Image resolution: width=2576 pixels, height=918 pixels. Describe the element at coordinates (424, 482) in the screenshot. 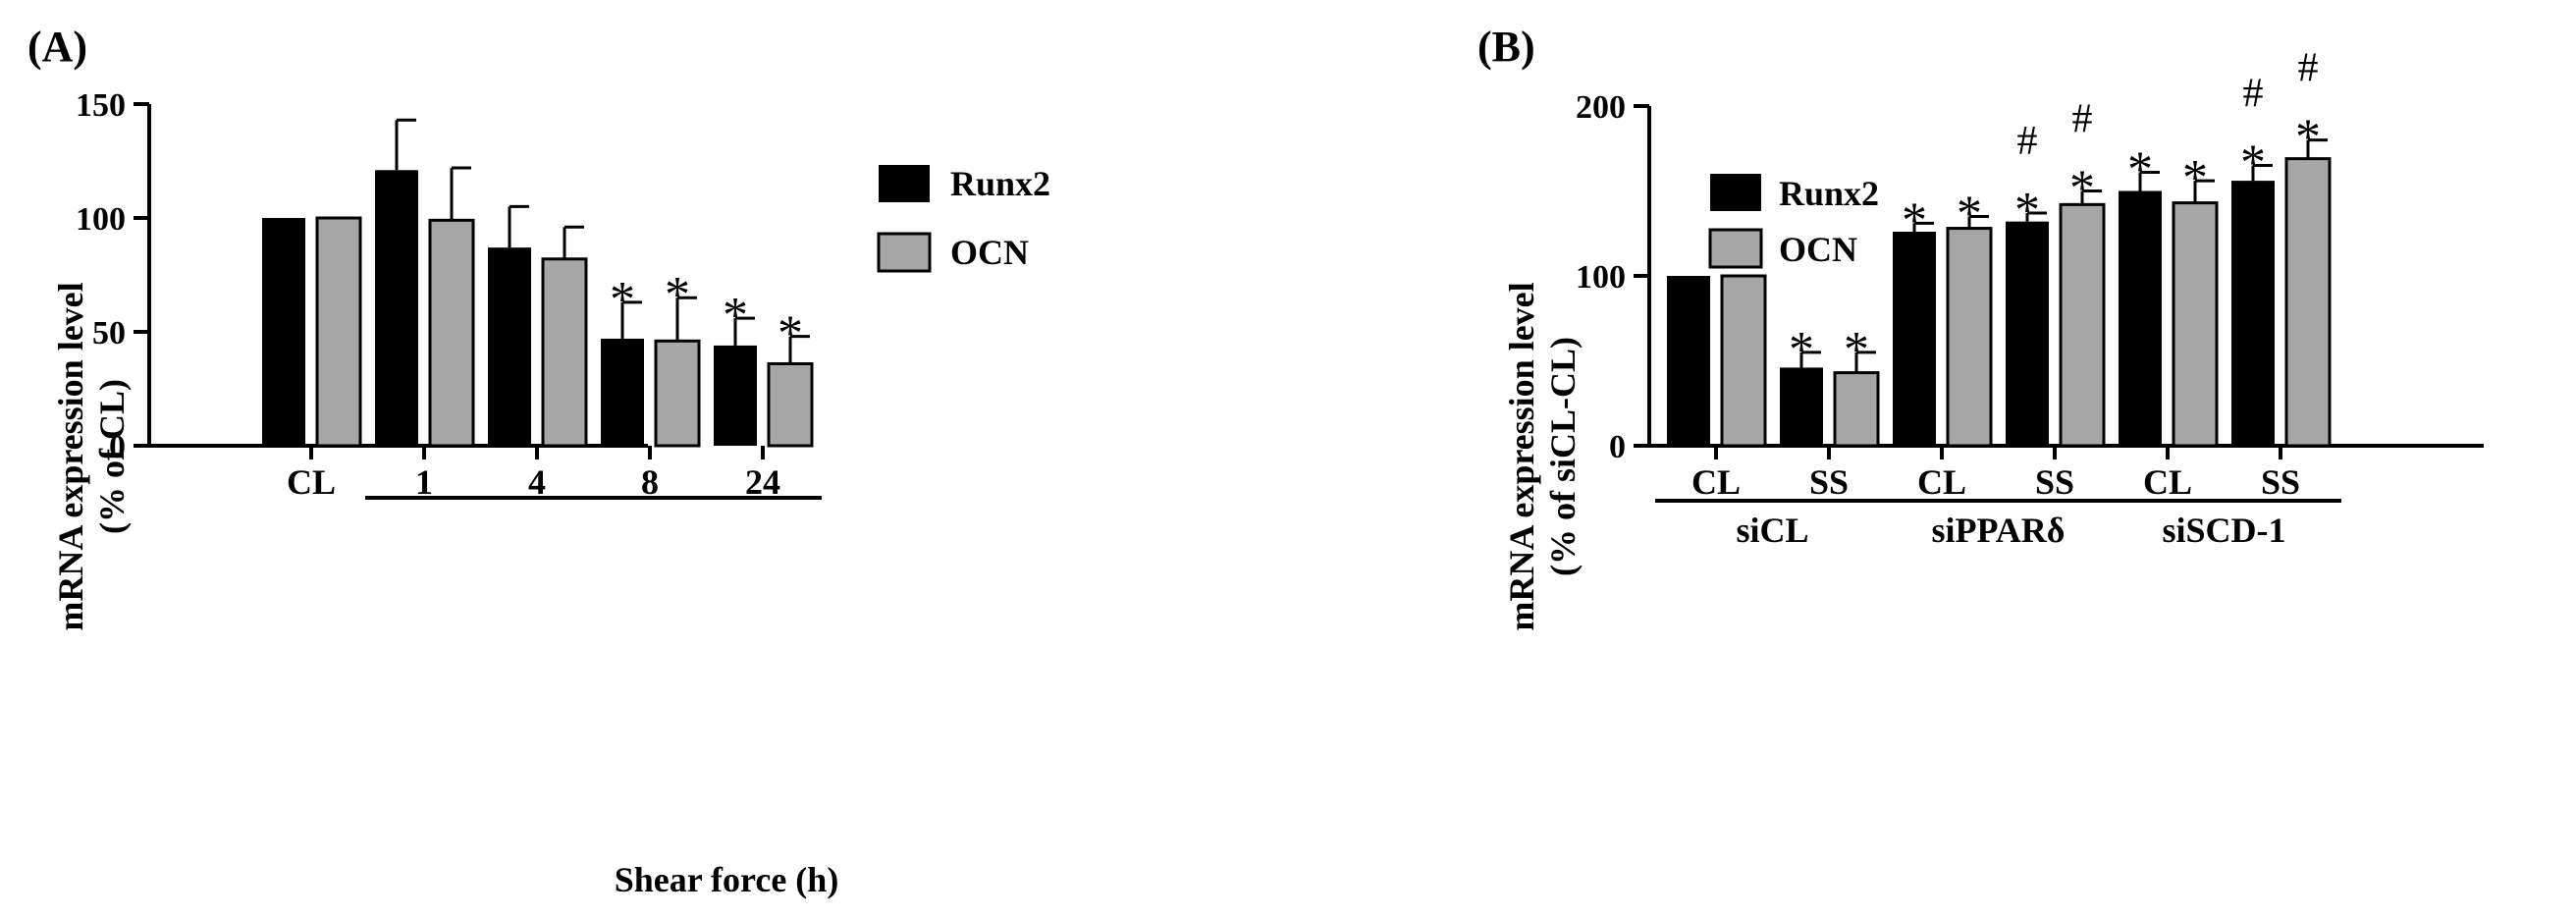

I see `panel-a-x-tick-label: 1` at that location.